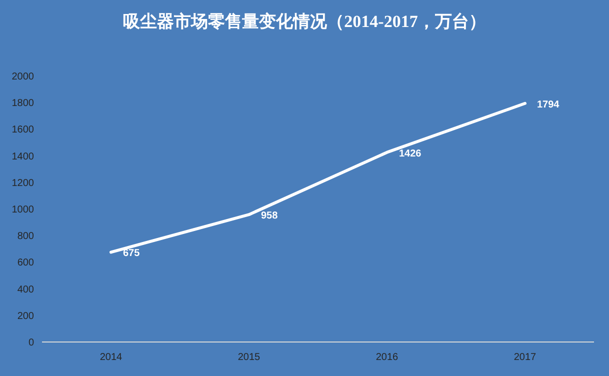 This screenshot has height=376, width=609. What do you see at coordinates (304, 21) in the screenshot?
I see `chart-title: 吸尘器市场零售量变化情况（2014-2017，万台）` at bounding box center [304, 21].